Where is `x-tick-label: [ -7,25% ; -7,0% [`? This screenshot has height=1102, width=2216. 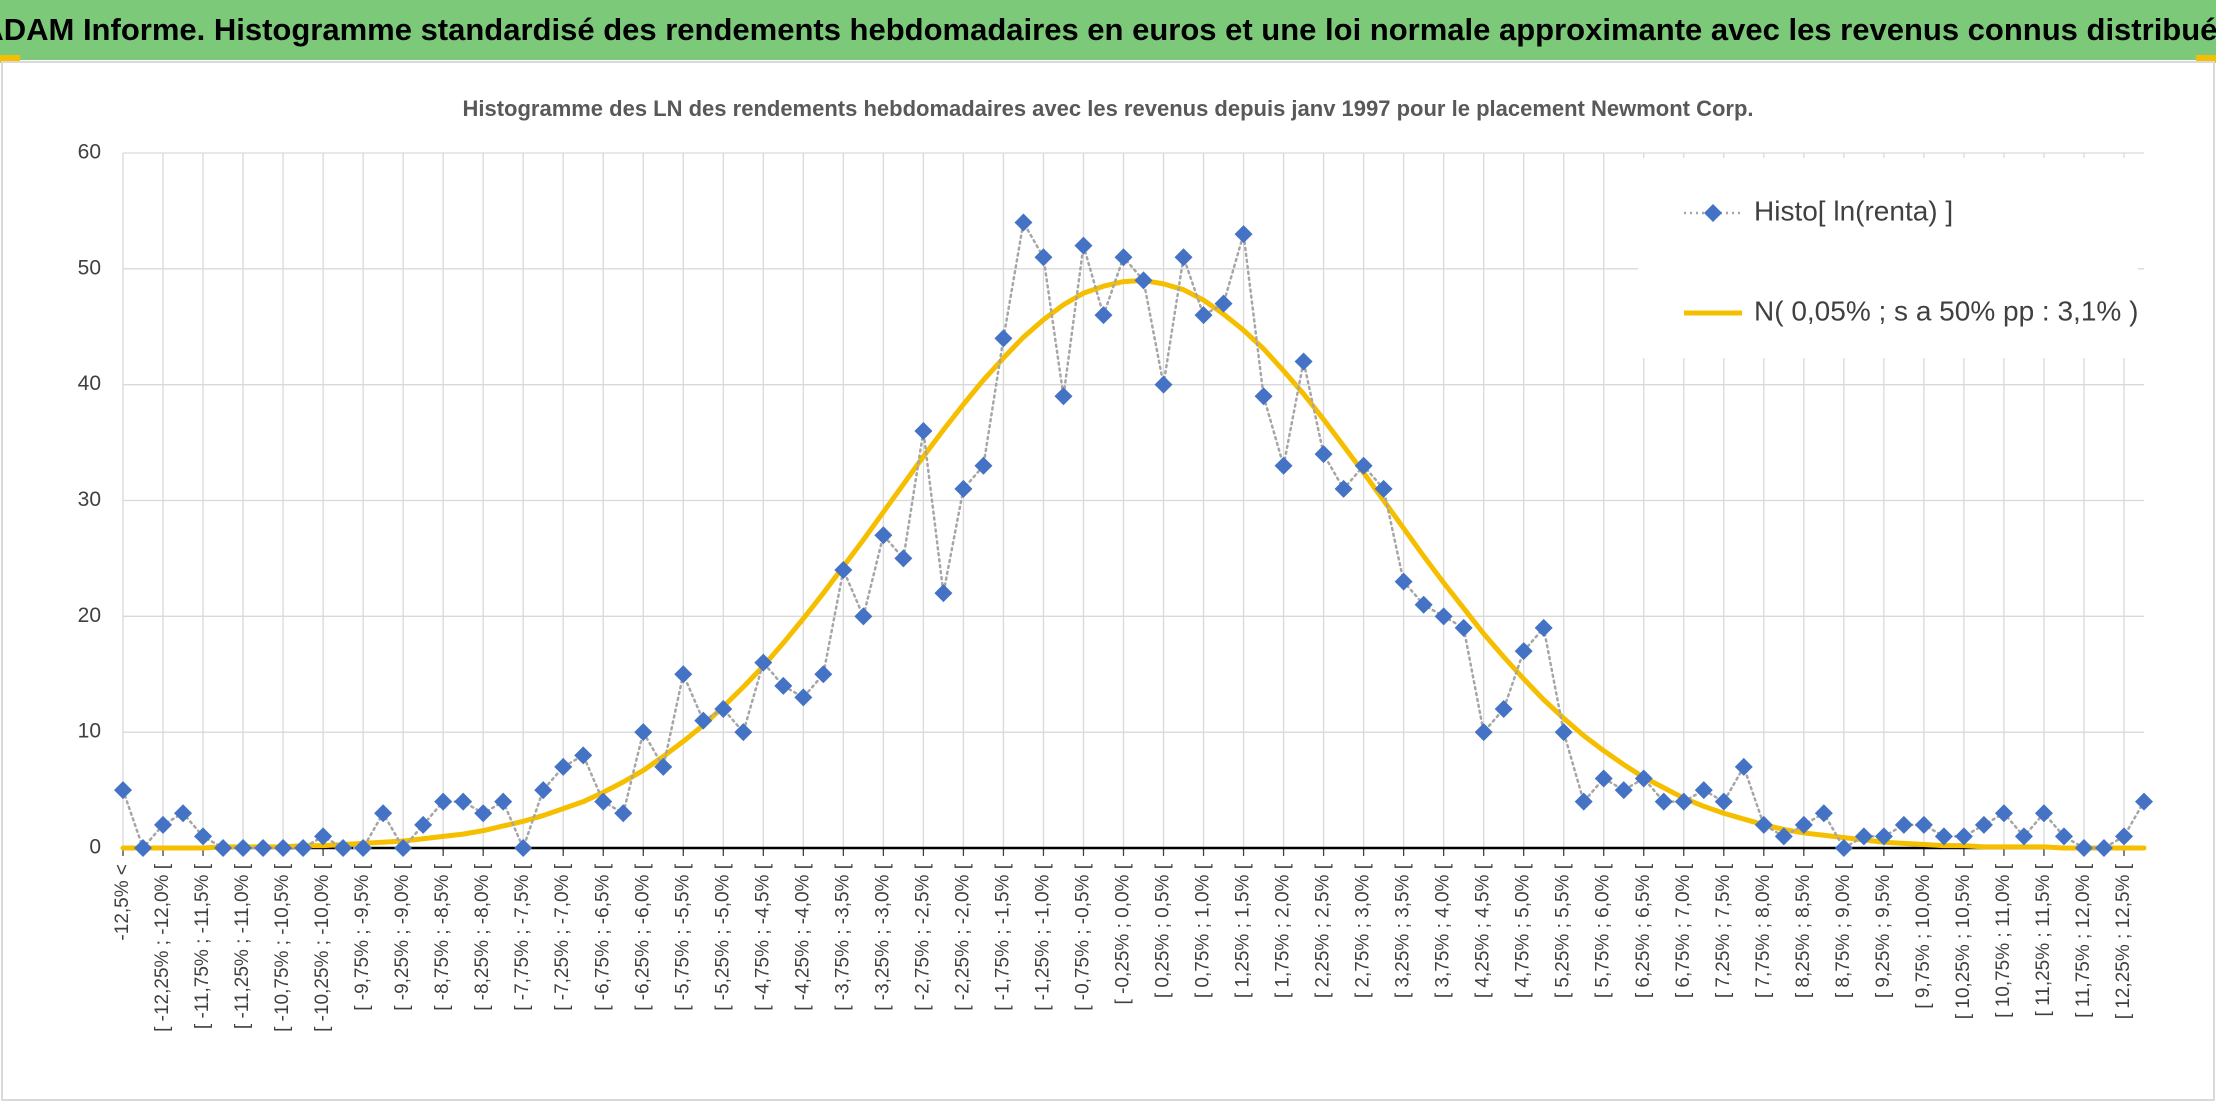 x-tick-label: [ -7,25% ; -7,0% [ is located at coordinates (562, 937).